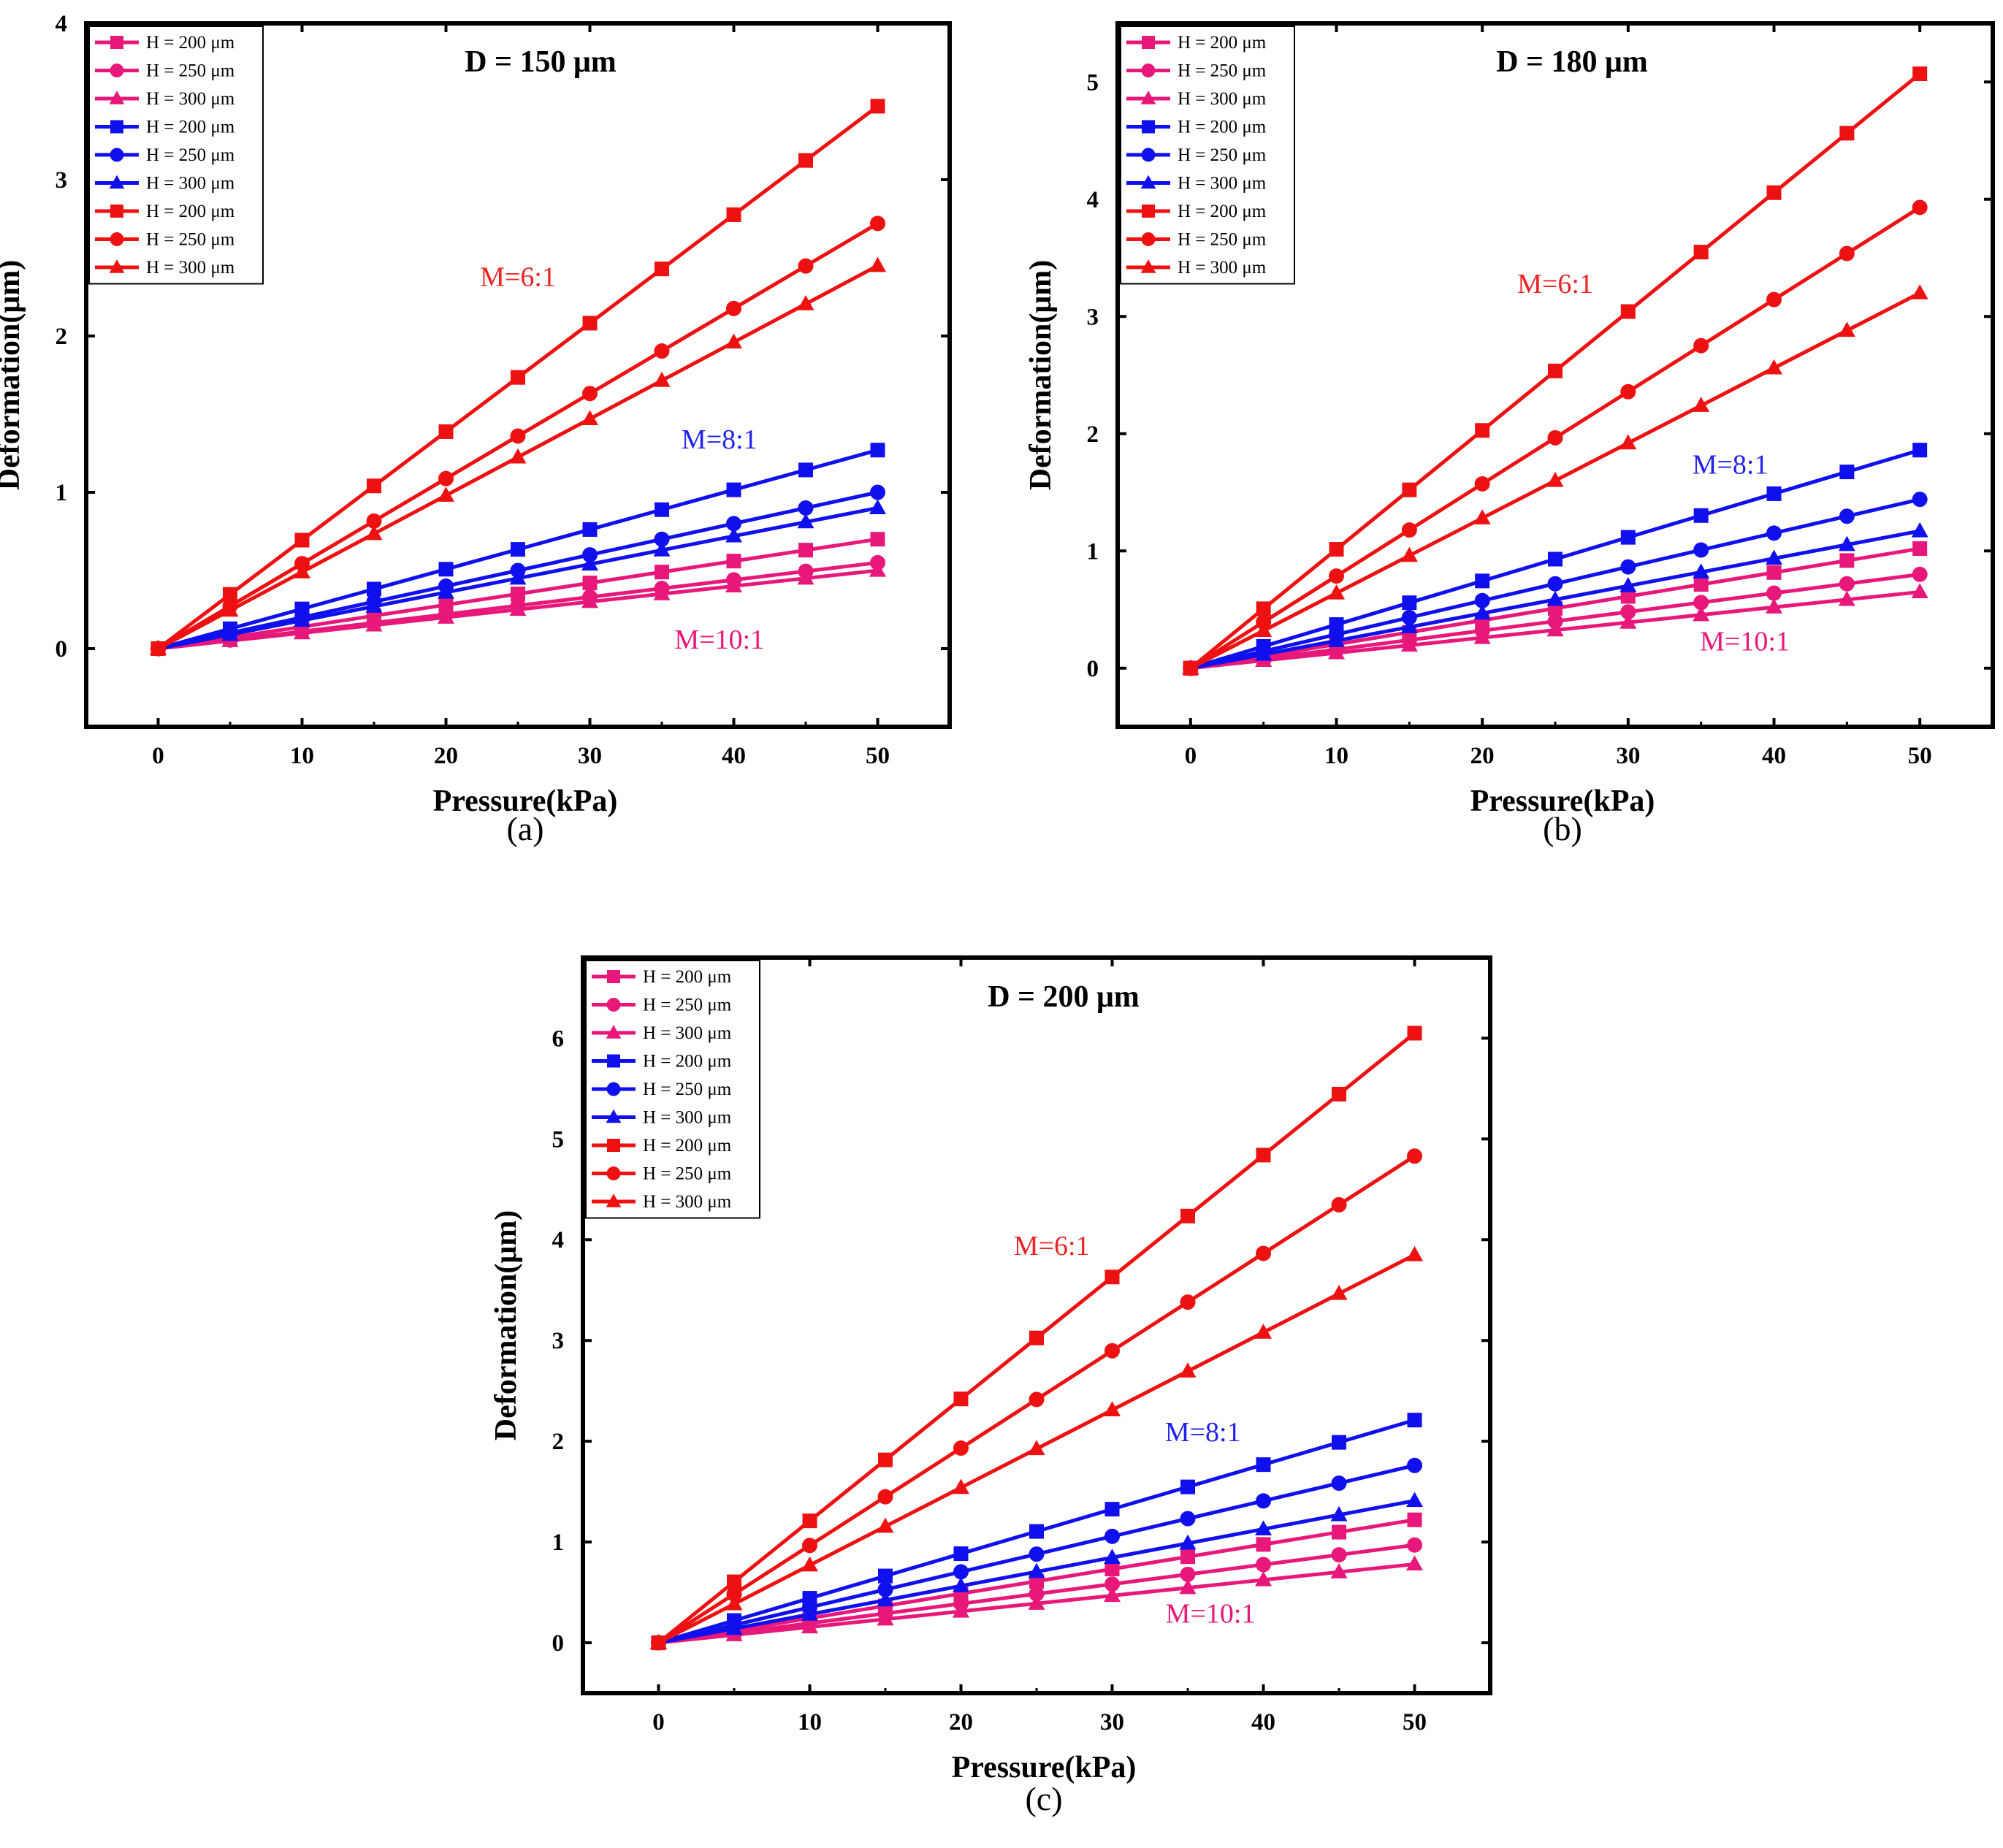  Describe the element at coordinates (590, 756) in the screenshot. I see `x-tick-label: 30` at that location.